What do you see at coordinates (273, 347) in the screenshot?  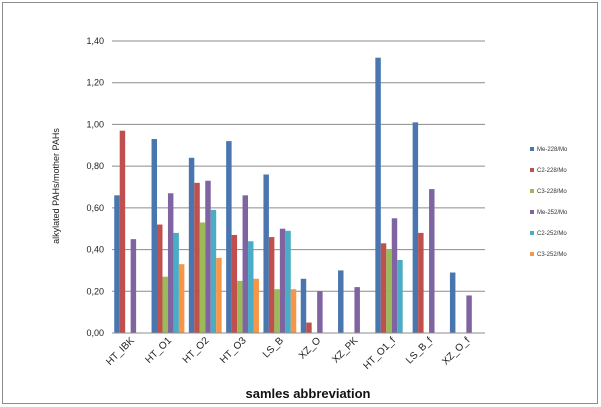 I see `x-tick-label: LS_B` at bounding box center [273, 347].